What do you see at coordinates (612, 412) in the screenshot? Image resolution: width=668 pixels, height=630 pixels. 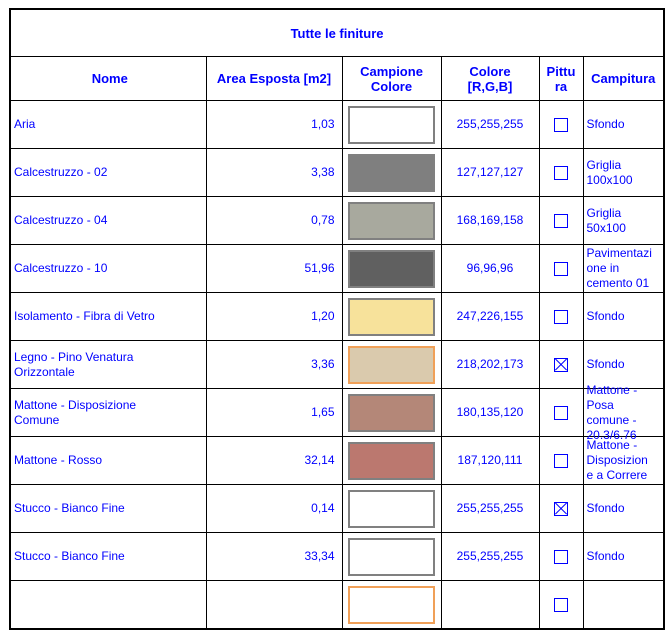 I see `campitura-value: Mattone - Posa comune - 20.3/6.76` at bounding box center [612, 412].